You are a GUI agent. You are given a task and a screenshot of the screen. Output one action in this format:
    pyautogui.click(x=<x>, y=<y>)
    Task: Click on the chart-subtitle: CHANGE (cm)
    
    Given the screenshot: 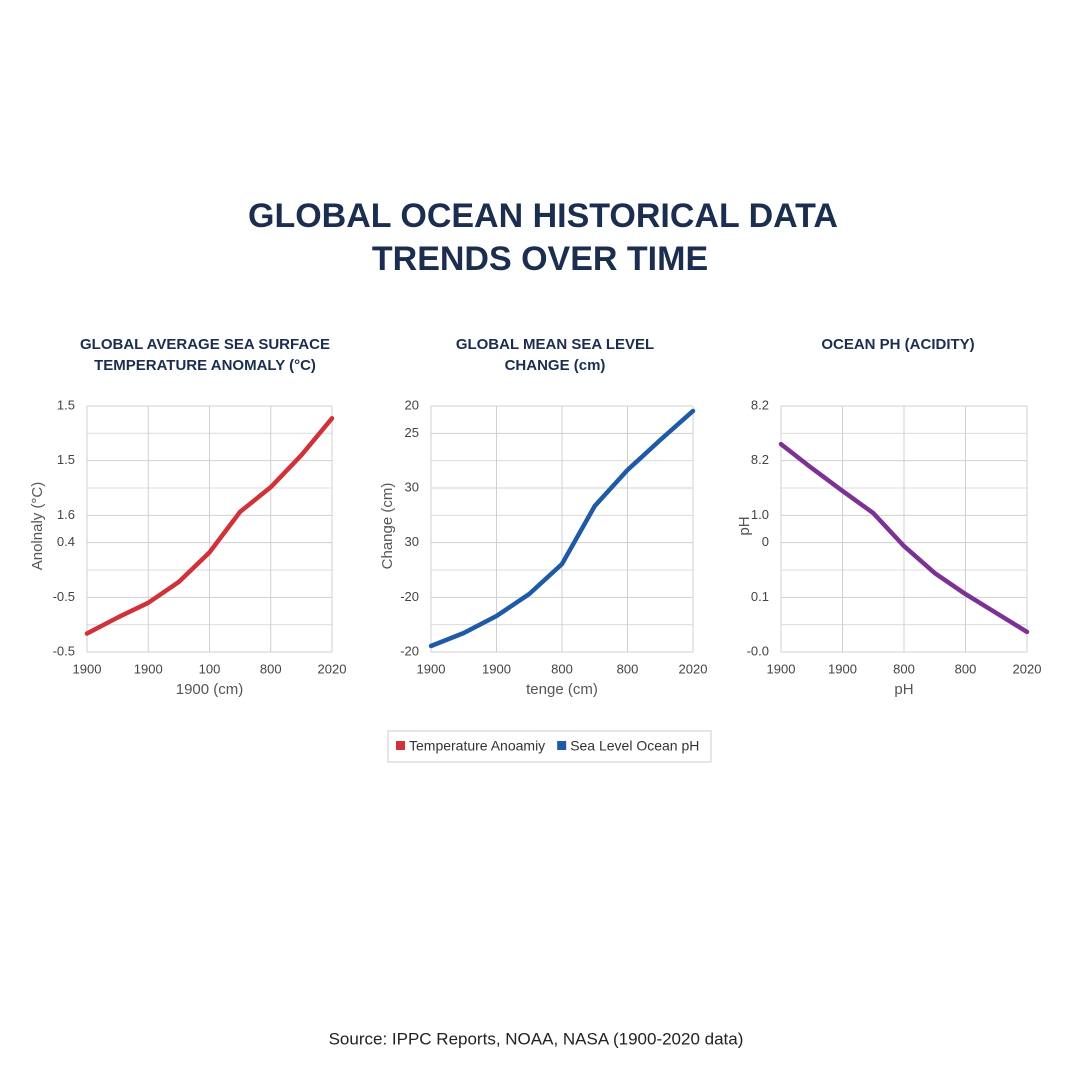 What is the action you would take?
    pyautogui.click(x=555, y=365)
    